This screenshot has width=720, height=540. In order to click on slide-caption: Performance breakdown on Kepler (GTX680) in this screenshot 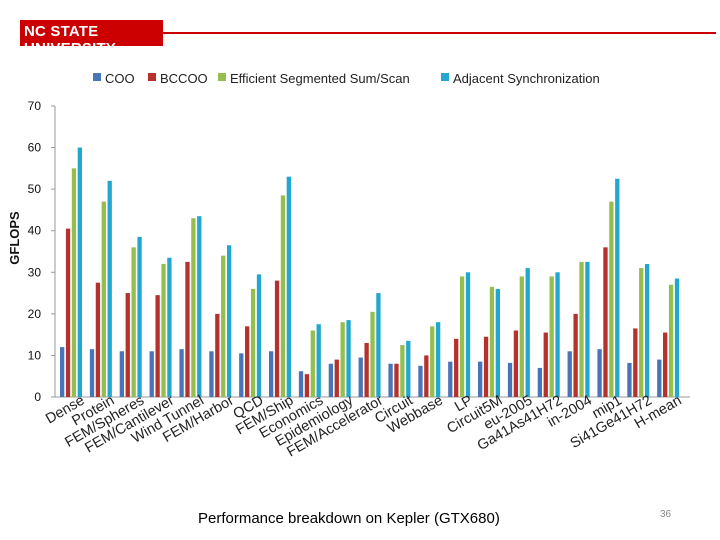, I will do `click(349, 518)`.